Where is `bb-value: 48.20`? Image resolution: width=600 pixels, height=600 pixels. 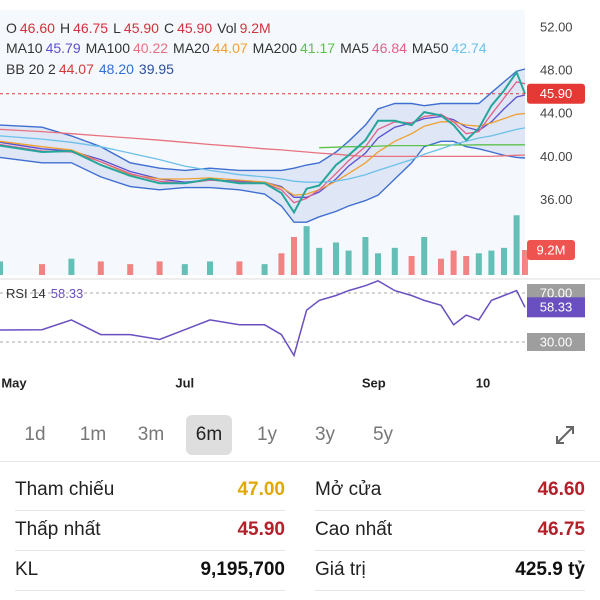 bb-value: 48.20 is located at coordinates (116, 69).